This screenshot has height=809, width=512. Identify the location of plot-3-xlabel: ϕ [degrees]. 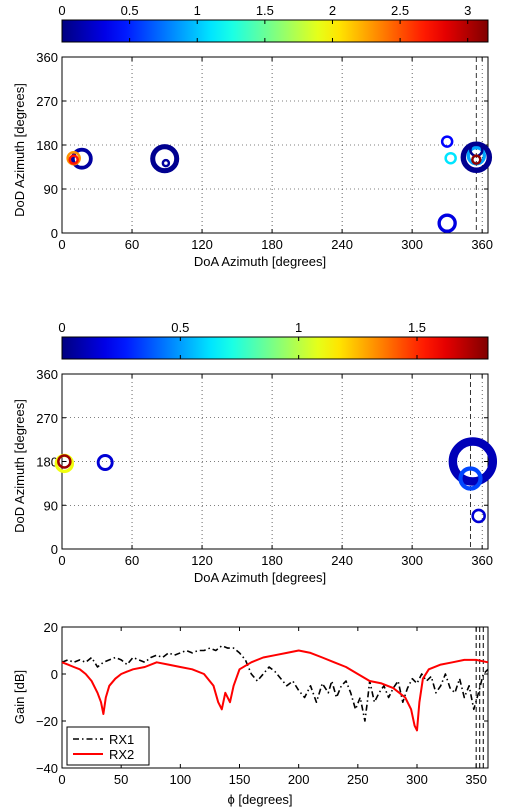
(259, 799).